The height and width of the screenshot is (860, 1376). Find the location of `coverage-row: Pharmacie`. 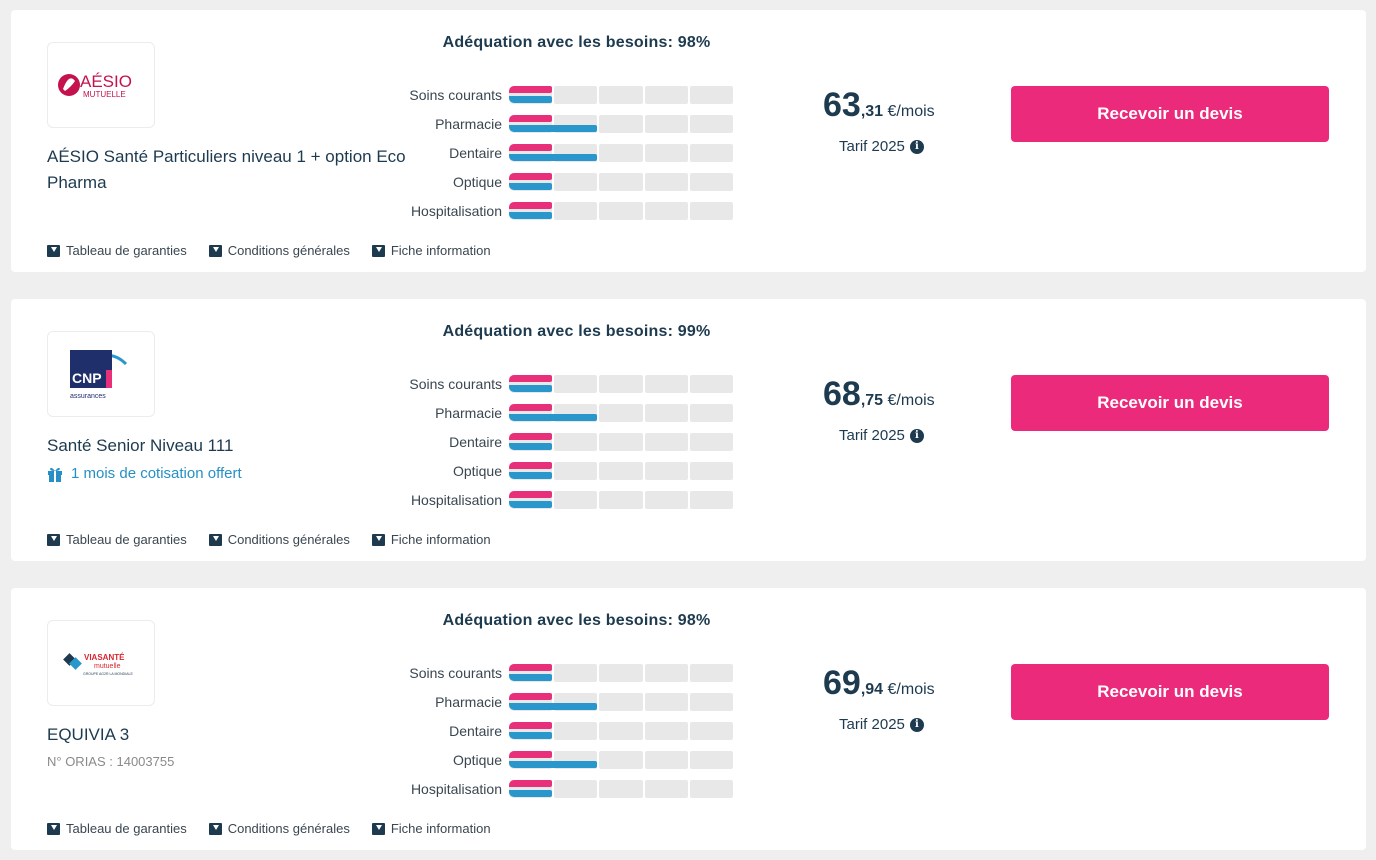

coverage-row: Pharmacie is located at coordinates (547, 412).